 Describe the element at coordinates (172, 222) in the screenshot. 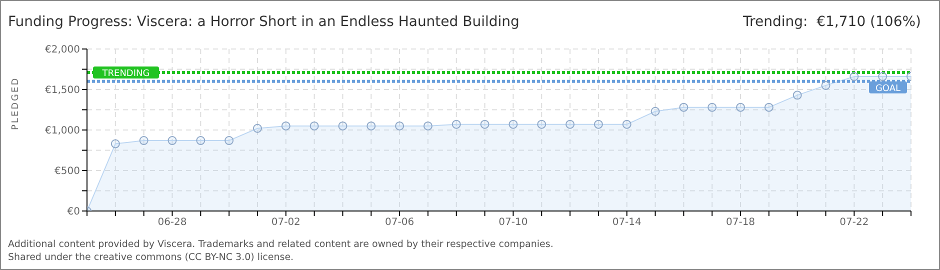

I see `x-tick-label: 06-28` at that location.